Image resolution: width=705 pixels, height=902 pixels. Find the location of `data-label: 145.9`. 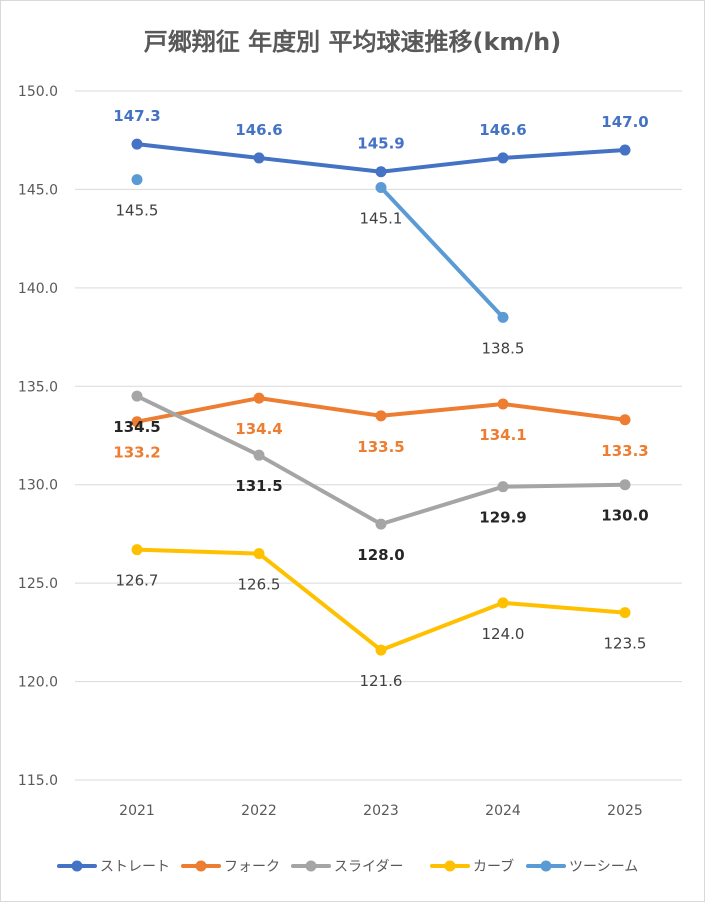

data-label: 145.9 is located at coordinates (380, 144).